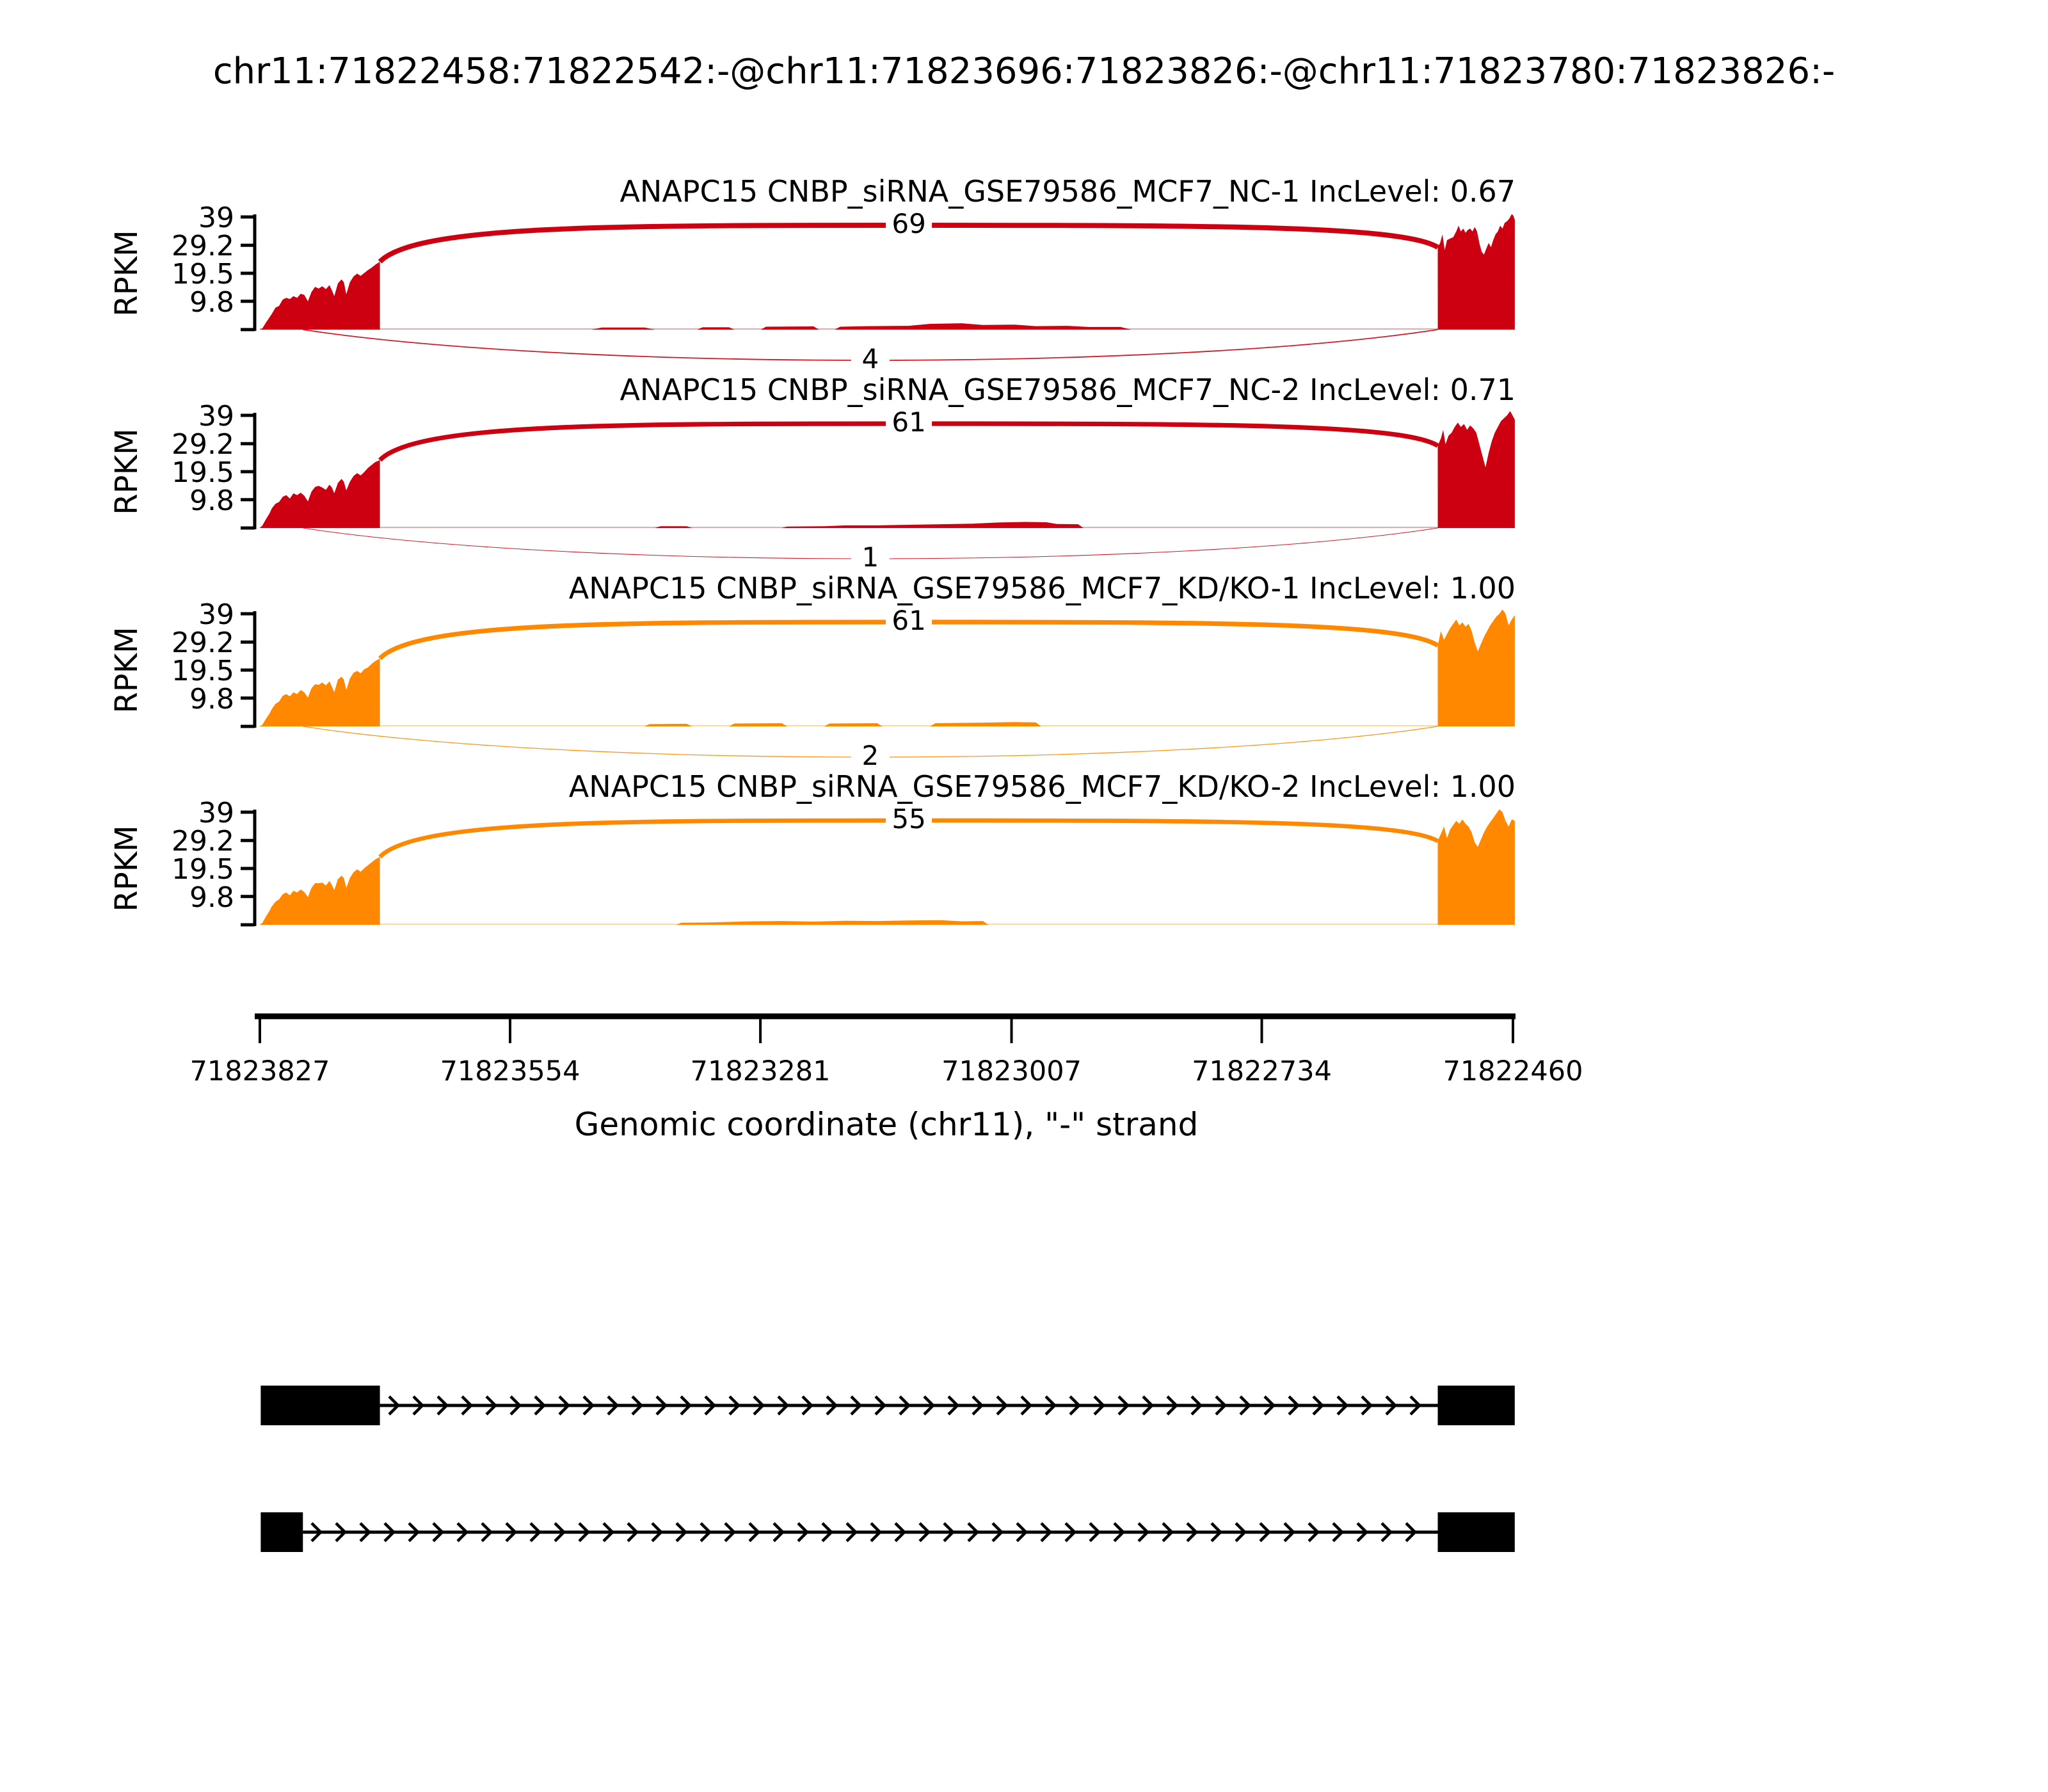 This screenshot has height=1792, width=2048. I want to click on y-axis-tick-label: 39, so click(216, 416).